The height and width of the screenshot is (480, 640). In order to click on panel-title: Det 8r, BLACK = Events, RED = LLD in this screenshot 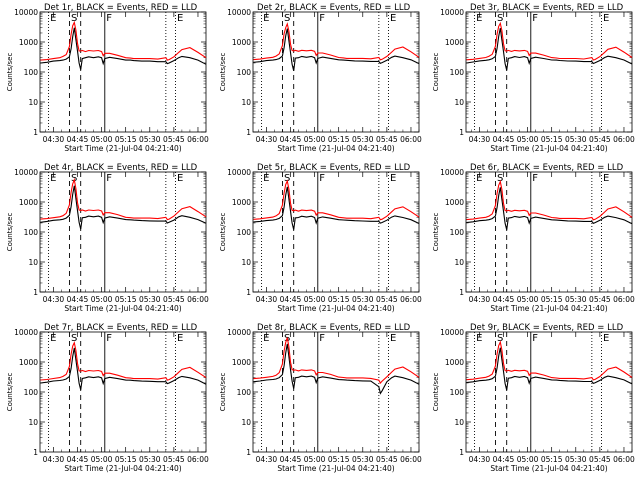, I will do `click(334, 328)`.